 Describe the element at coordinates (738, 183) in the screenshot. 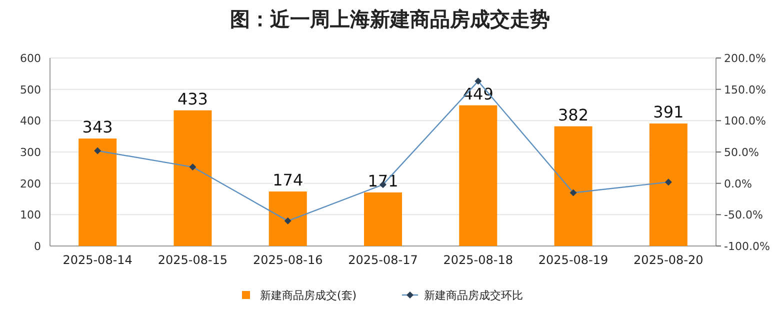

I see `y2-tick-label: 0.0%` at that location.